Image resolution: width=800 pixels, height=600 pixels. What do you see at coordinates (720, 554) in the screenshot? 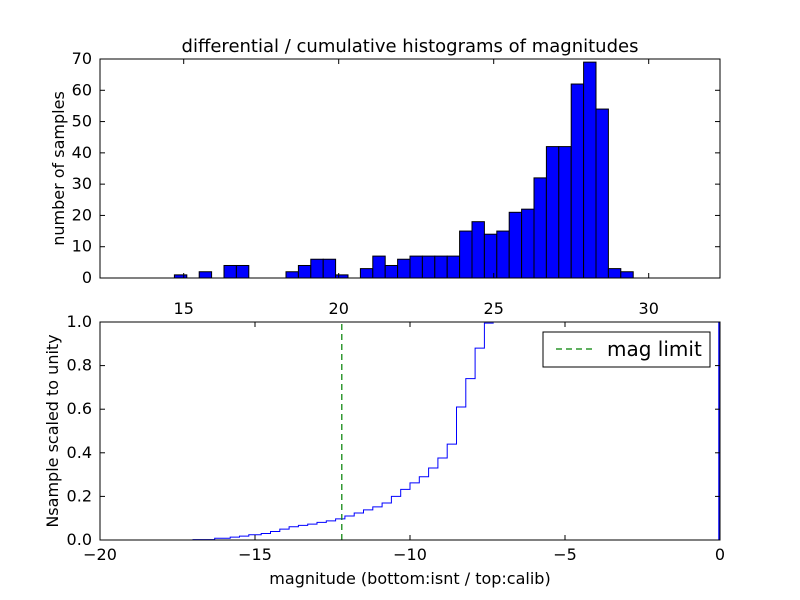
I see `x-tick-label: 0` at bounding box center [720, 554].